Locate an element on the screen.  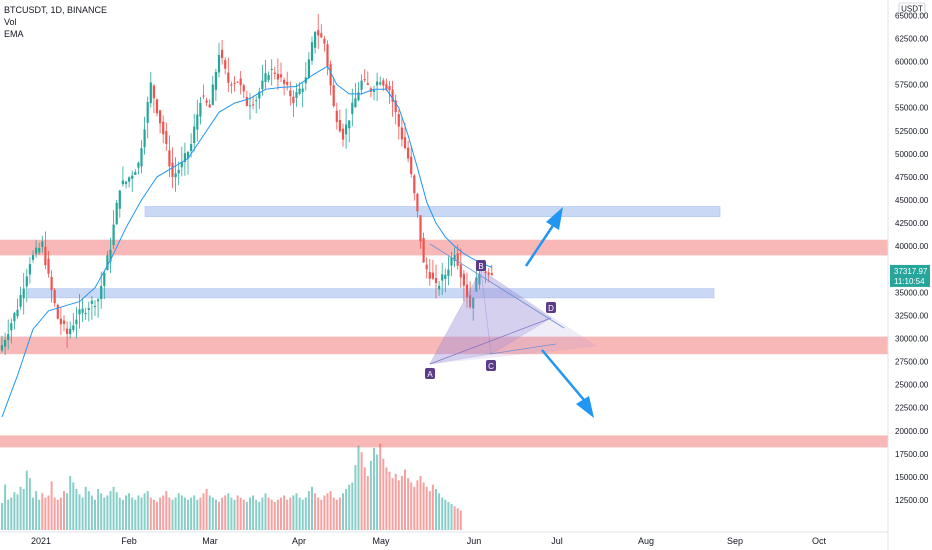
pattern-wedge is located at coordinates (513, 317).